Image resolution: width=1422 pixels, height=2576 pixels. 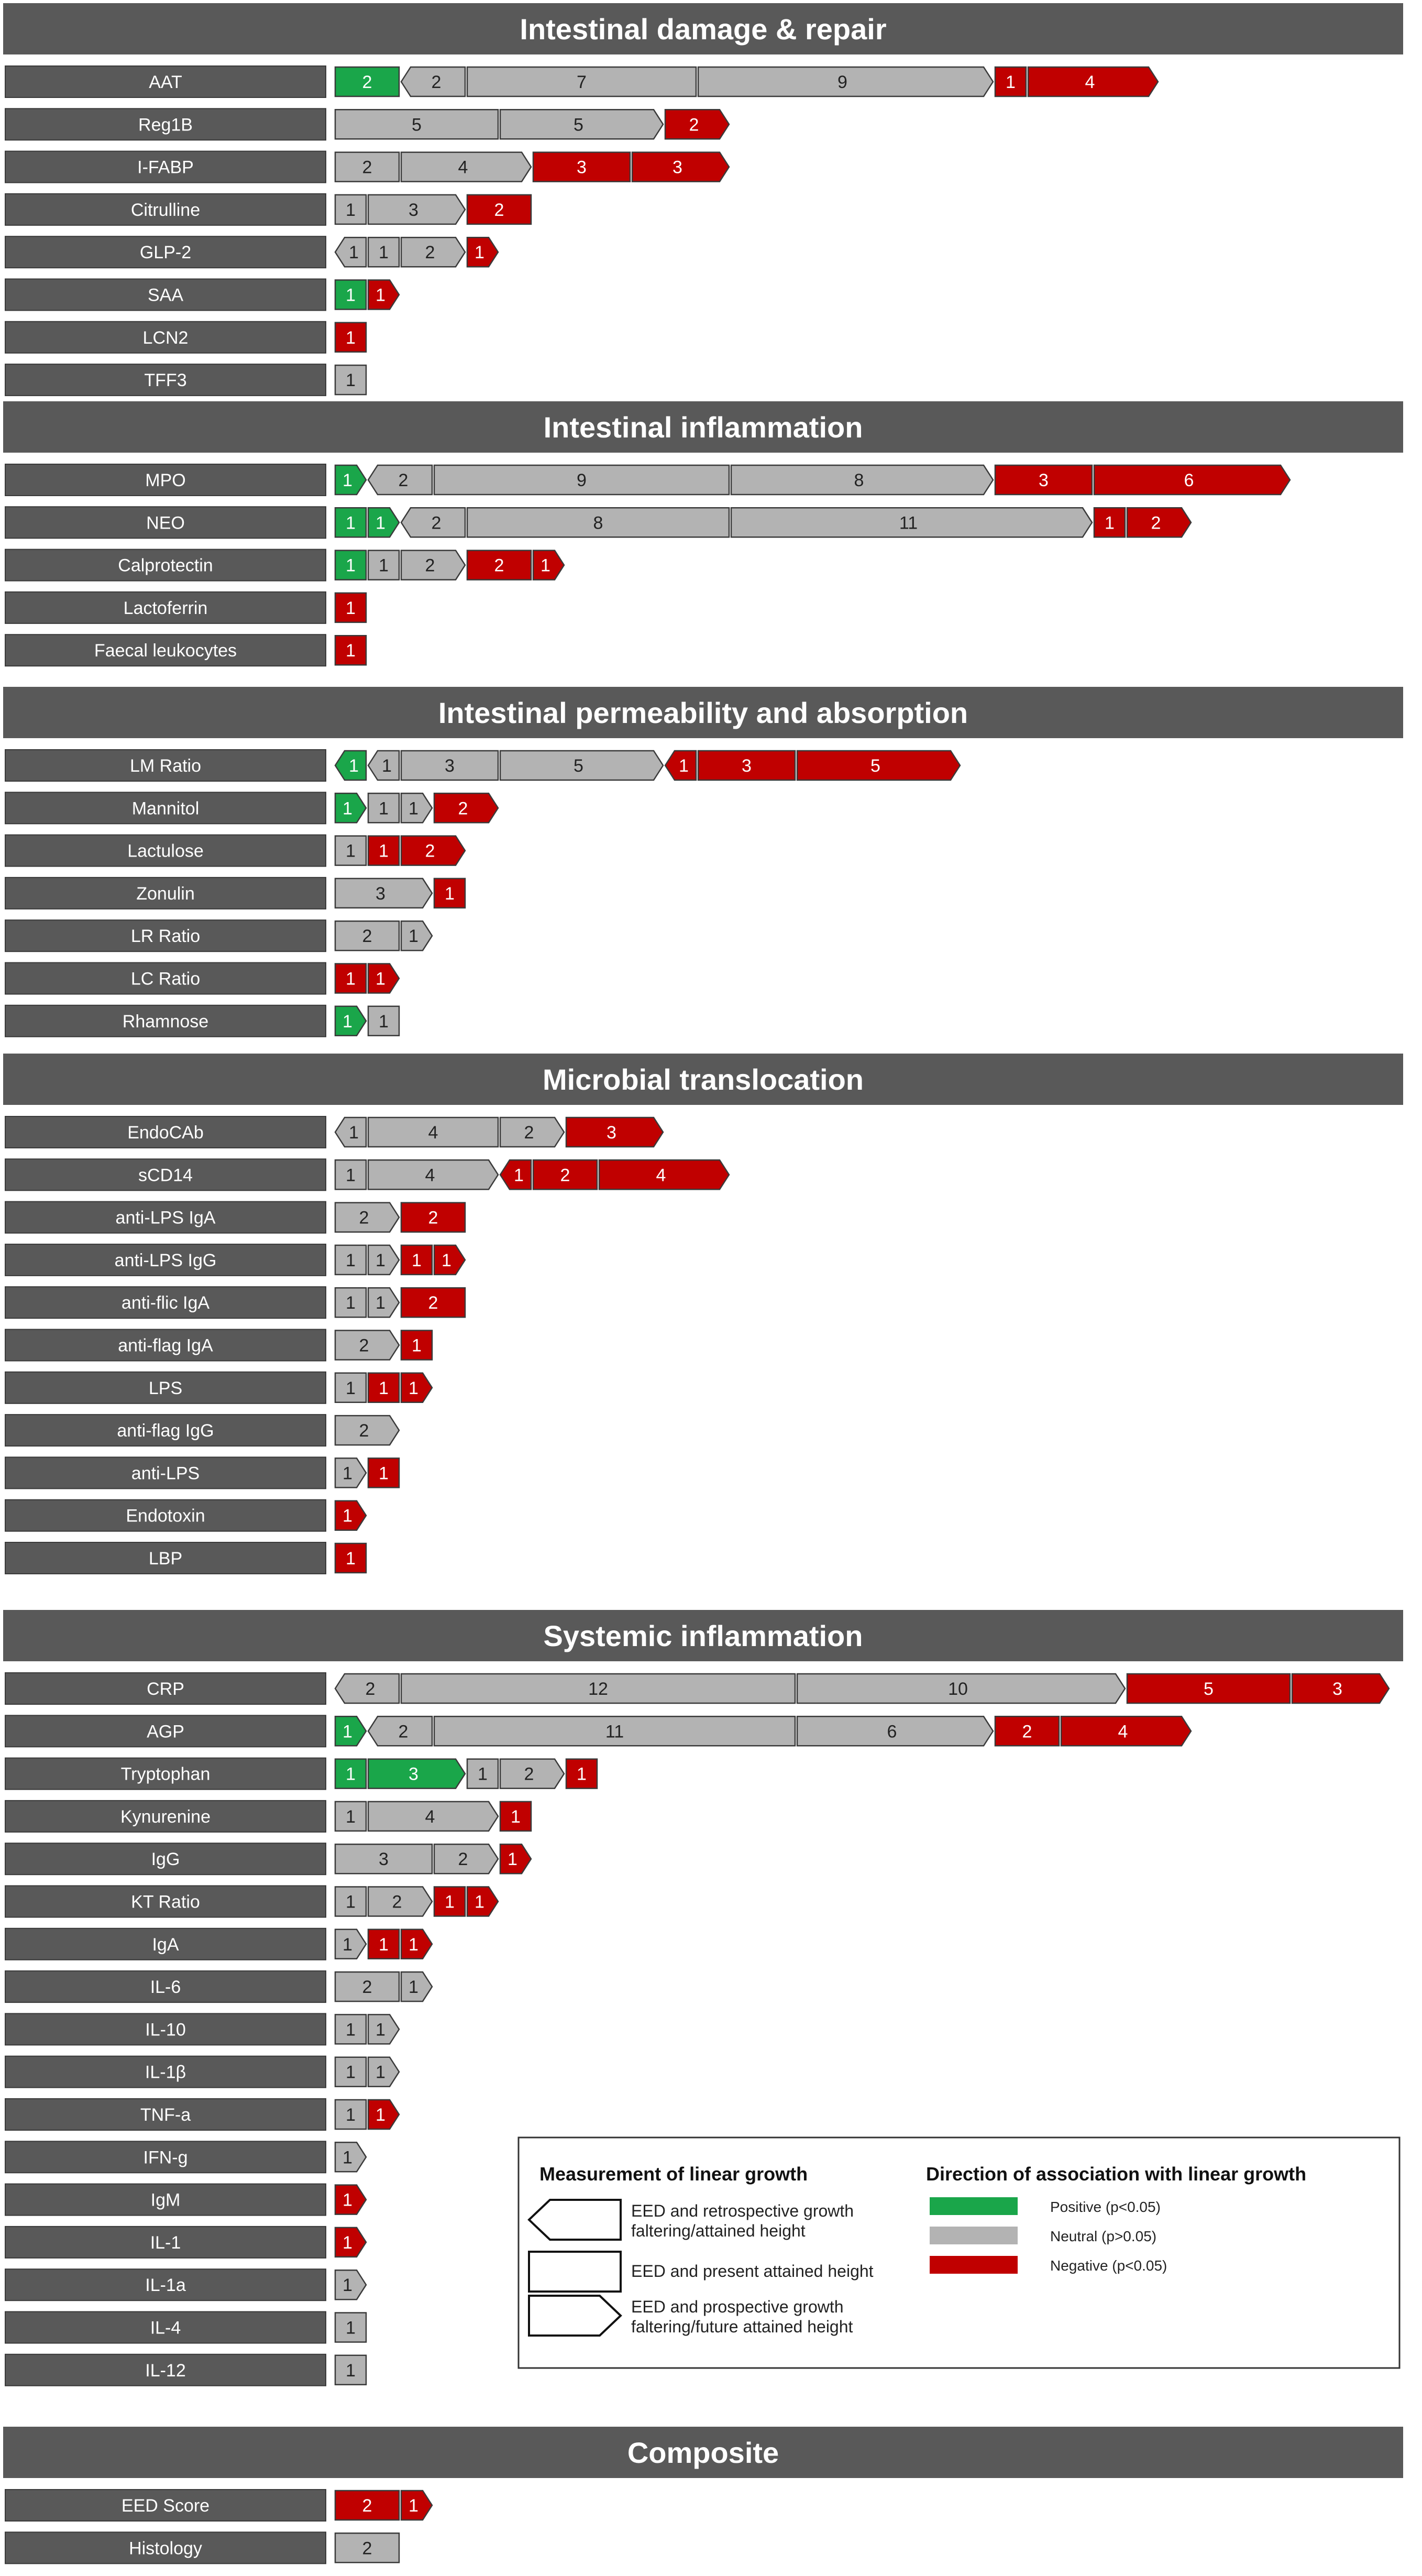 I want to click on legend-shape-rect, so click(x=575, y=2272).